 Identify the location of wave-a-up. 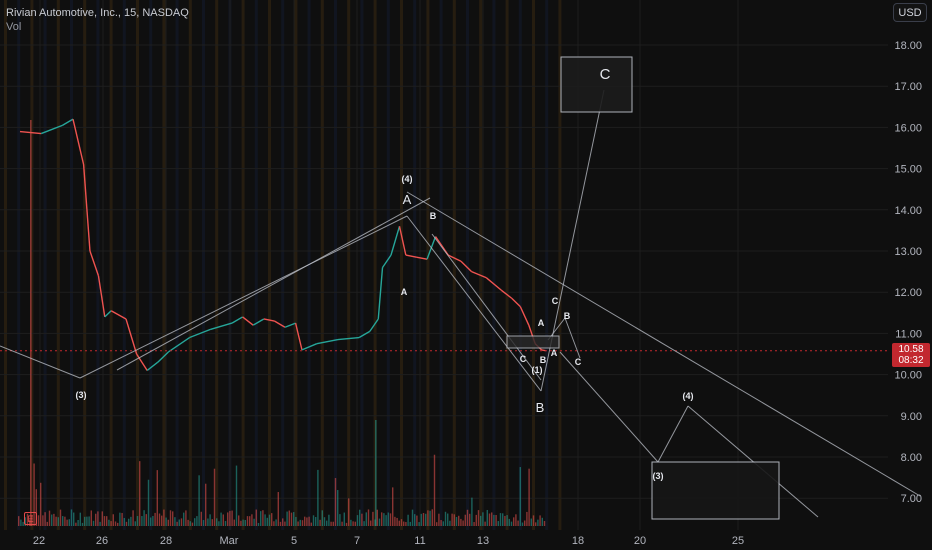
(243, 297).